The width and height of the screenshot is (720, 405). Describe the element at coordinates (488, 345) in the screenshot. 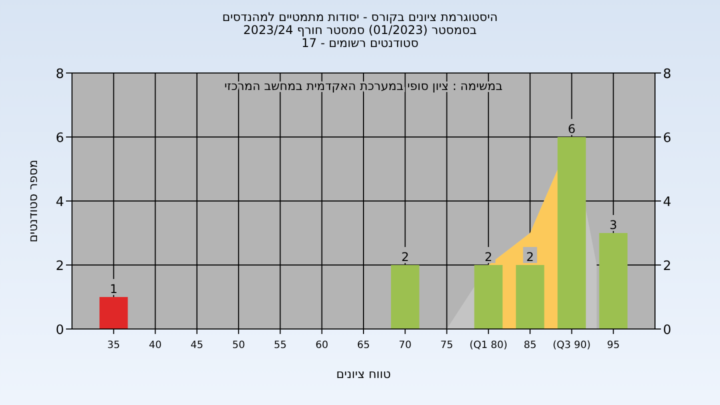

I see `x-tick-label: (Q1 80)` at that location.